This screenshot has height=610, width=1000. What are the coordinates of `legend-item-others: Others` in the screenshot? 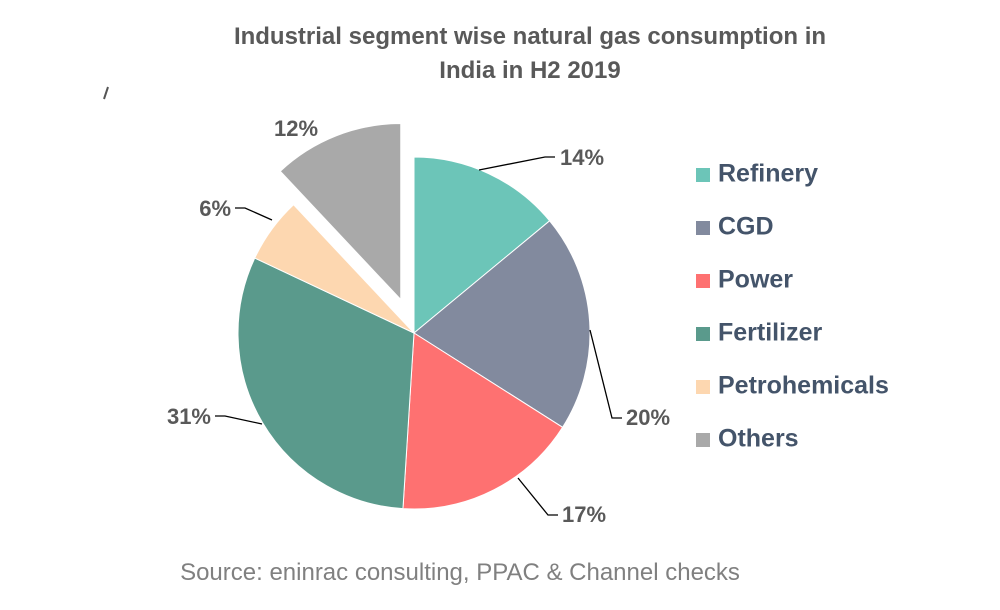 It's located at (747, 439).